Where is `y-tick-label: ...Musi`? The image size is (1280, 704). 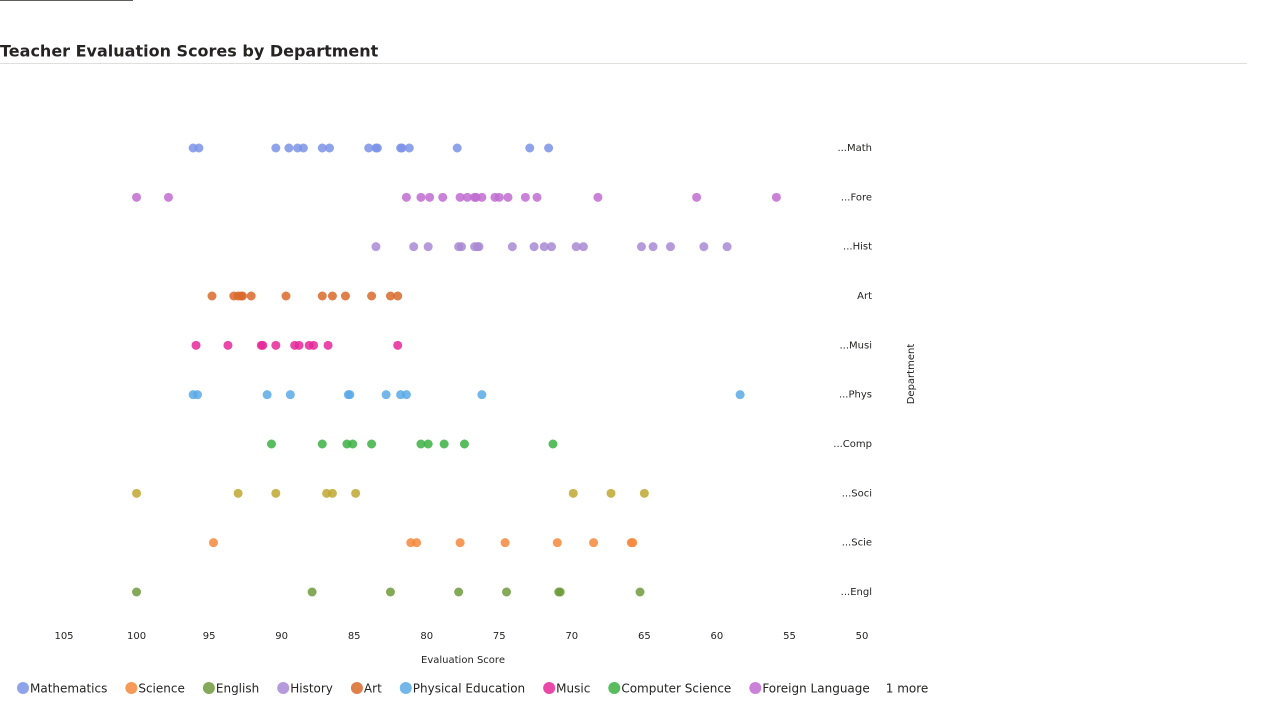 y-tick-label: ...Musi is located at coordinates (856, 345).